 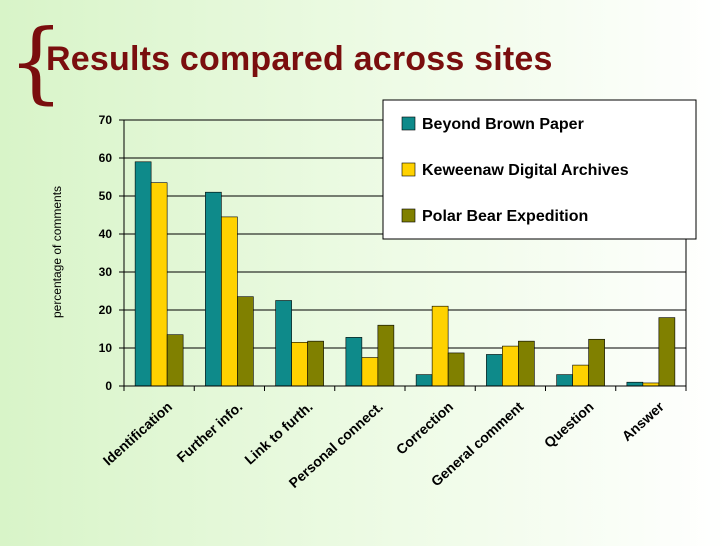 What do you see at coordinates (525, 170) in the screenshot?
I see `legend-label: Keweenaw Digital Archives` at bounding box center [525, 170].